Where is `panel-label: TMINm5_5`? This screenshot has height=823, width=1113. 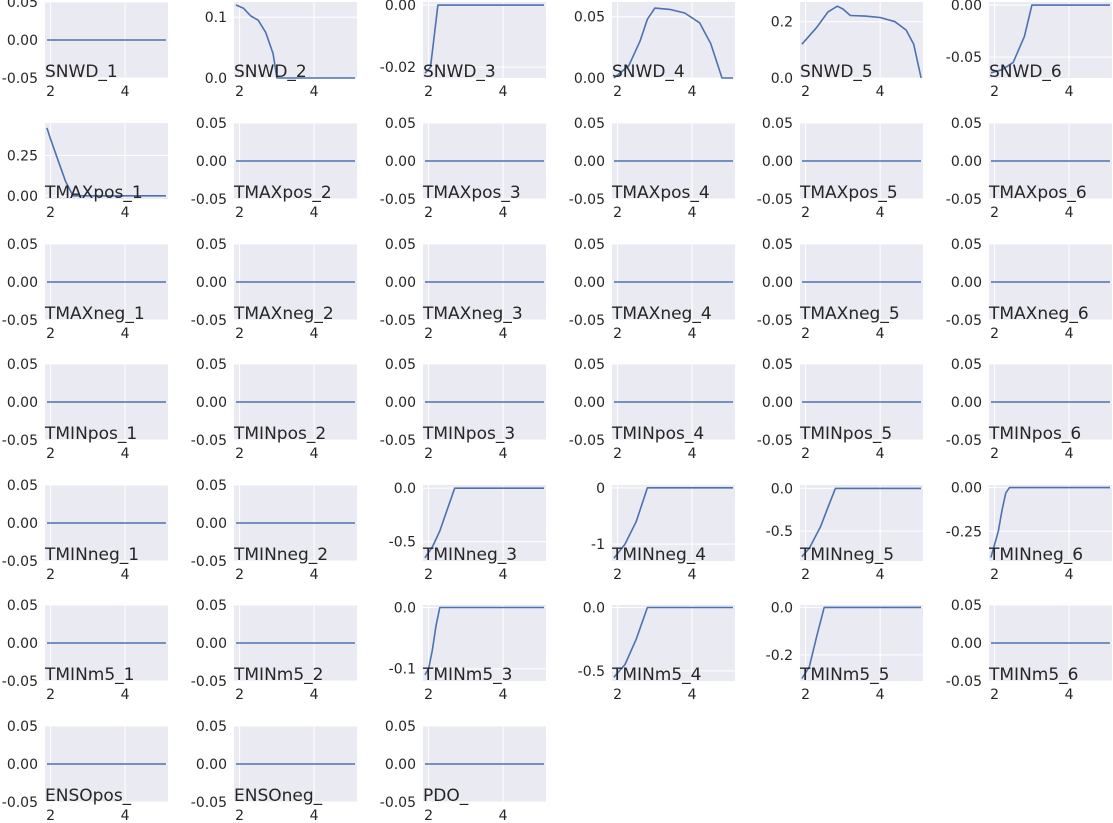 panel-label: TMINm5_5 is located at coordinates (844, 675).